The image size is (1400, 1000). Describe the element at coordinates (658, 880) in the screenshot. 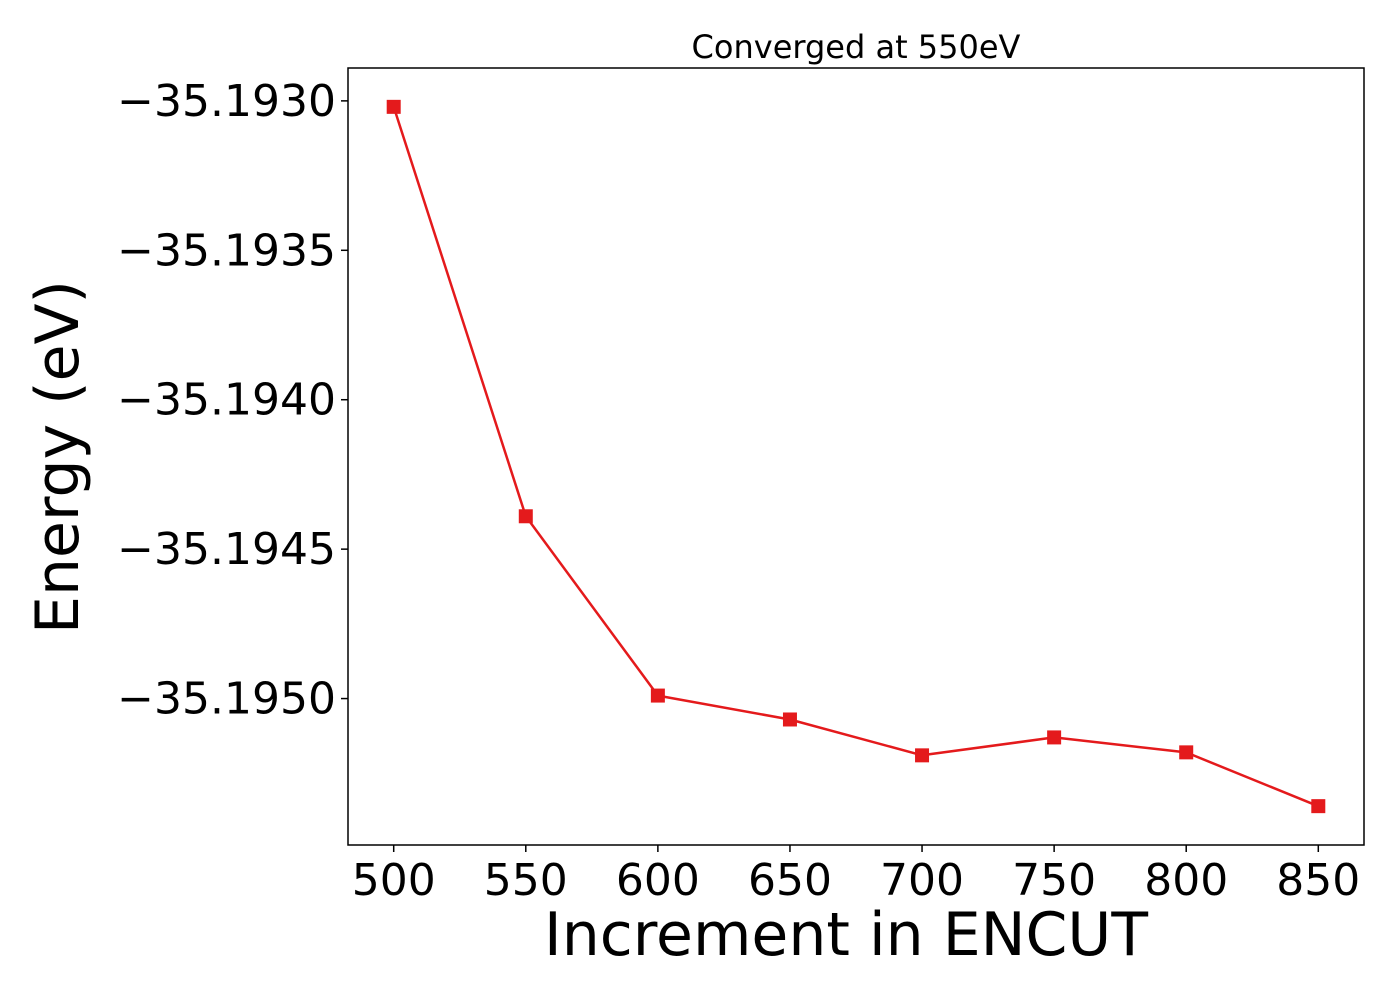

I see `x-tick-label: 600` at that location.